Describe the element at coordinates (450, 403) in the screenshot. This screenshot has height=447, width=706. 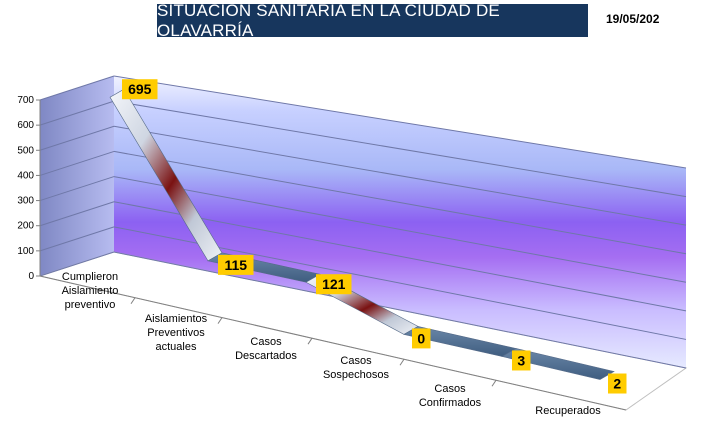
I see `category-label-line: Confirmados` at that location.